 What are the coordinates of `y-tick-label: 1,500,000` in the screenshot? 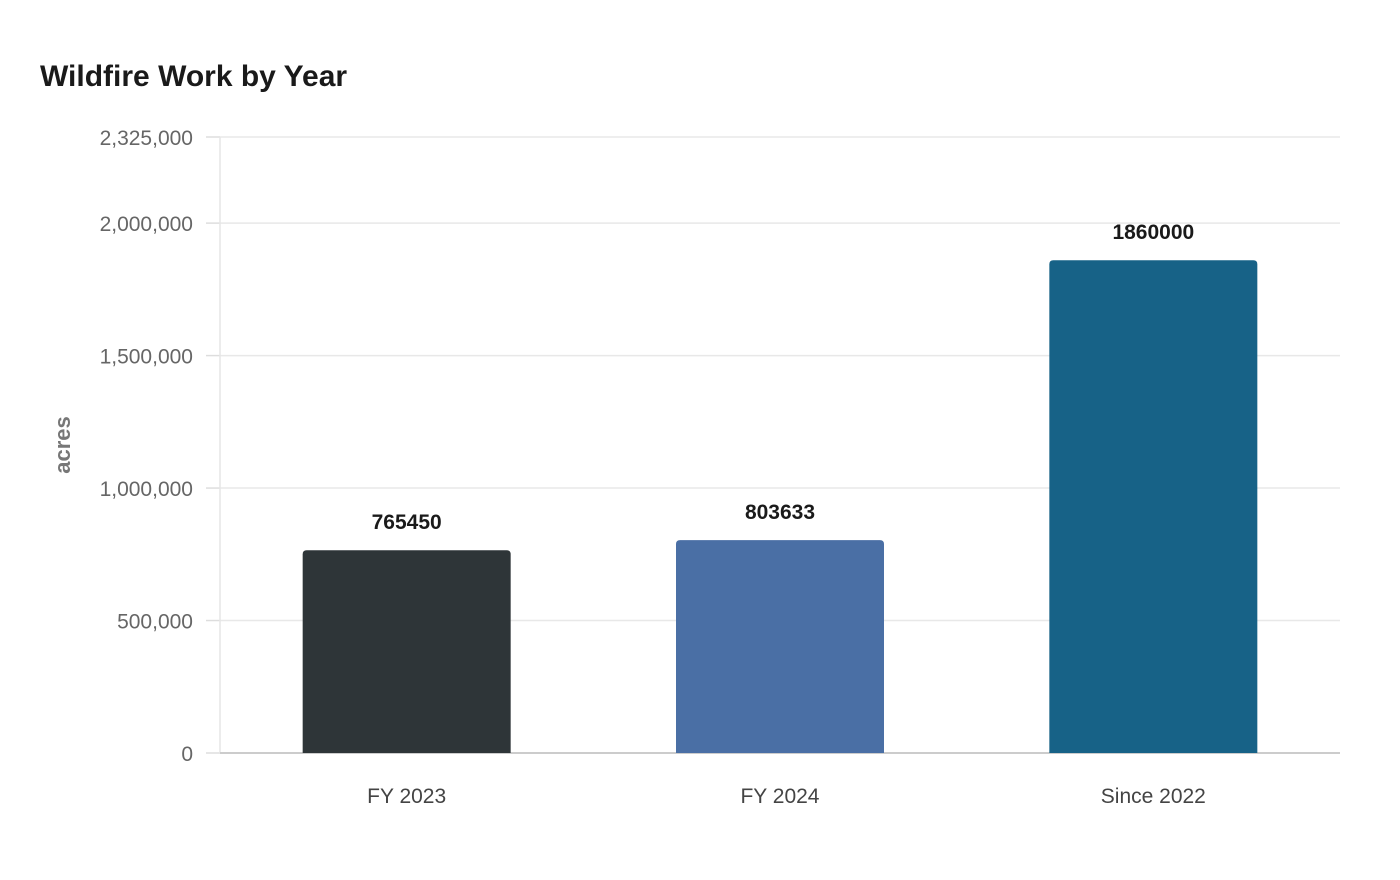 It's located at (146, 357).